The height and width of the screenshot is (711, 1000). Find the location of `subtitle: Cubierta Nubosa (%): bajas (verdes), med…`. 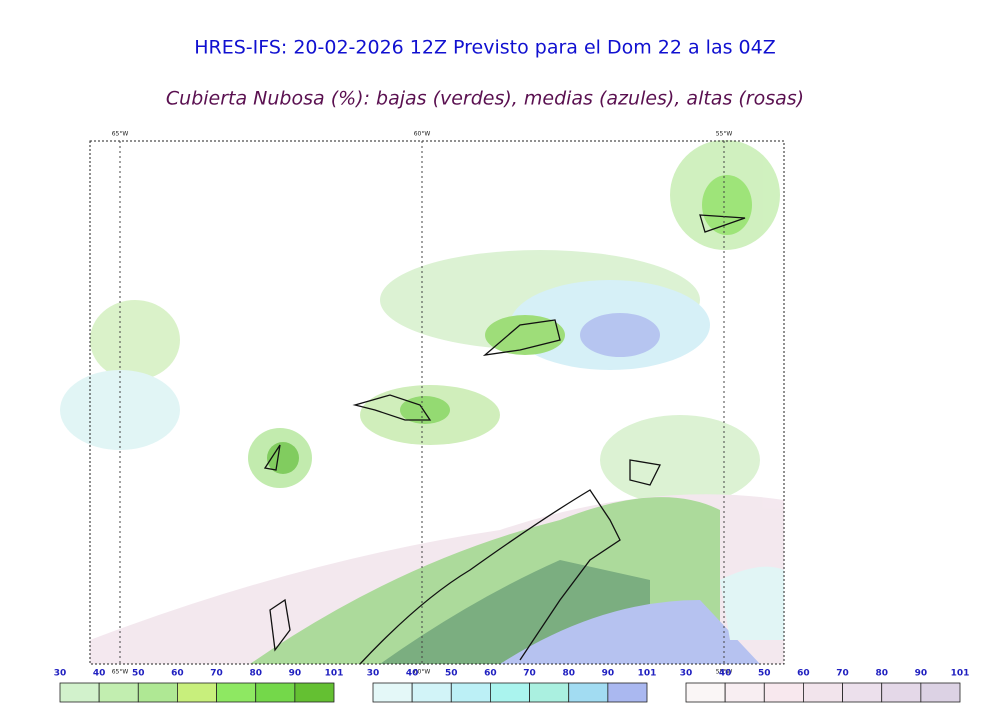

subtitle: Cubierta Nubosa (%): bajas (verdes), med… is located at coordinates (485, 99).